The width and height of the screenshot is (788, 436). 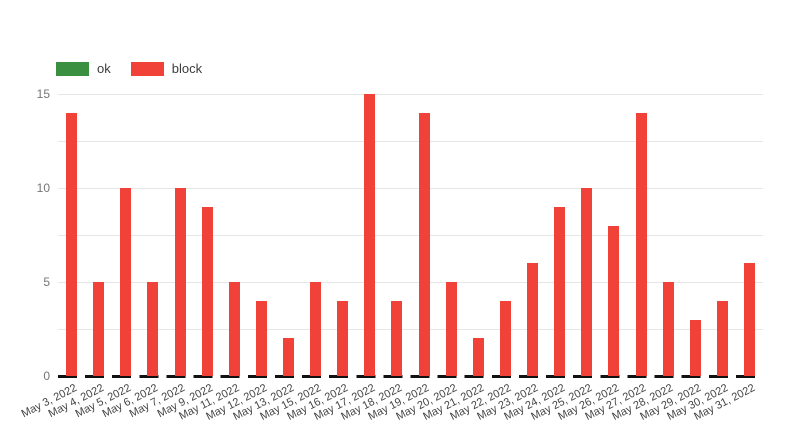 I want to click on y-axis-tick-label: 10, so click(x=43, y=188).